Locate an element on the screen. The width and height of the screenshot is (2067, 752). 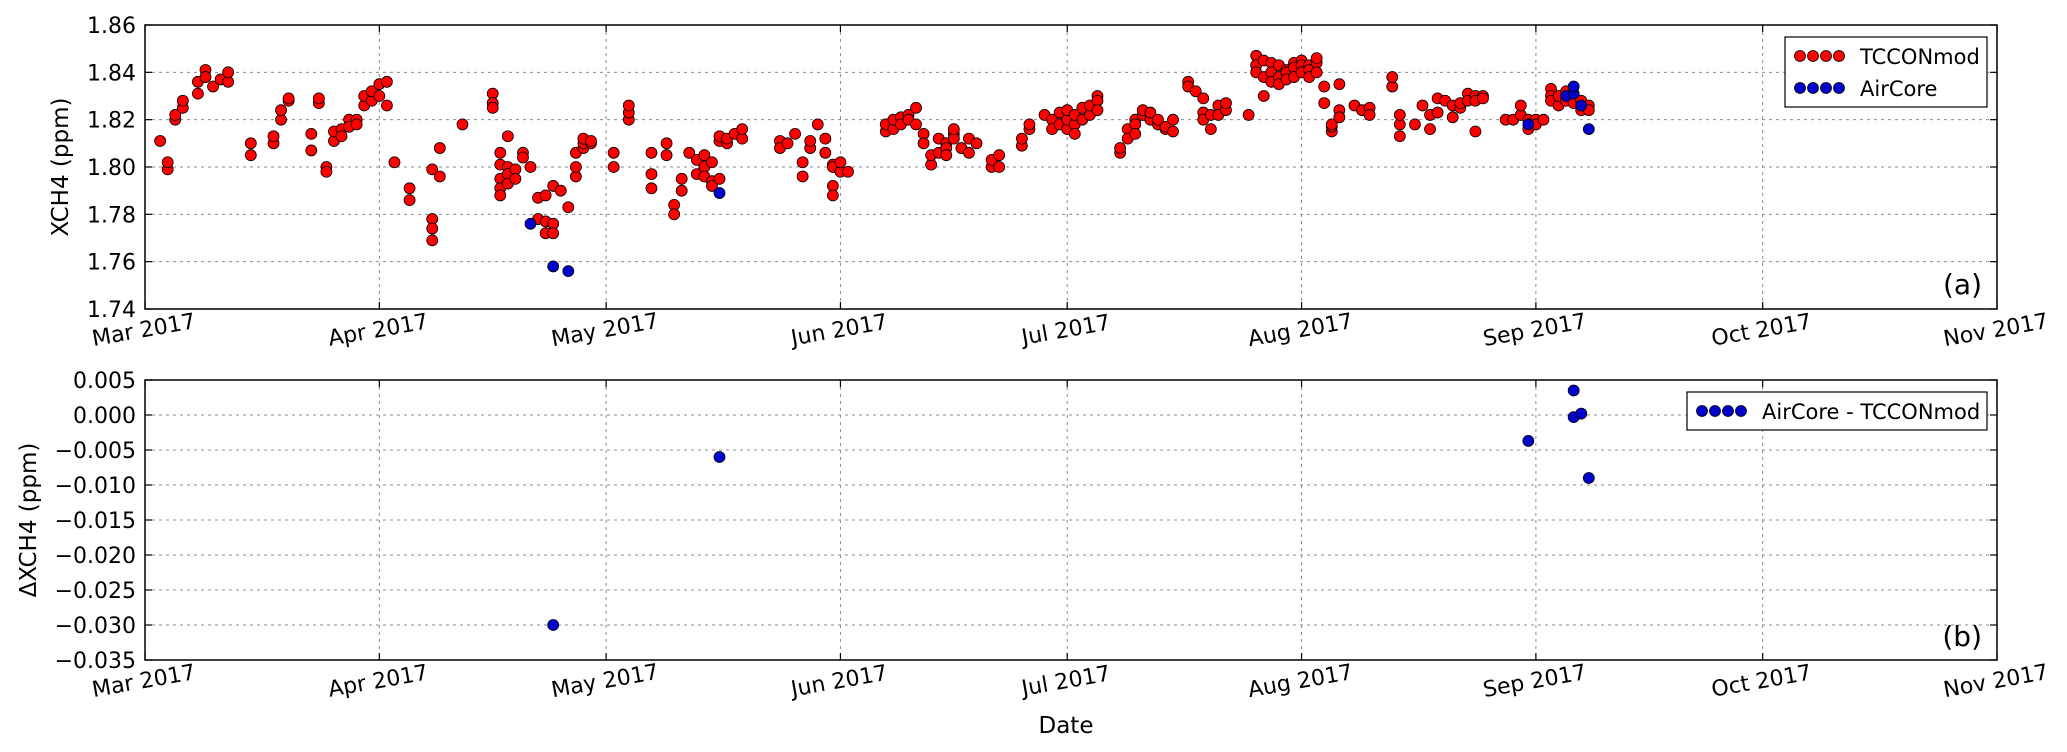
legend-marker-aircore is located at coordinates (1826, 88).